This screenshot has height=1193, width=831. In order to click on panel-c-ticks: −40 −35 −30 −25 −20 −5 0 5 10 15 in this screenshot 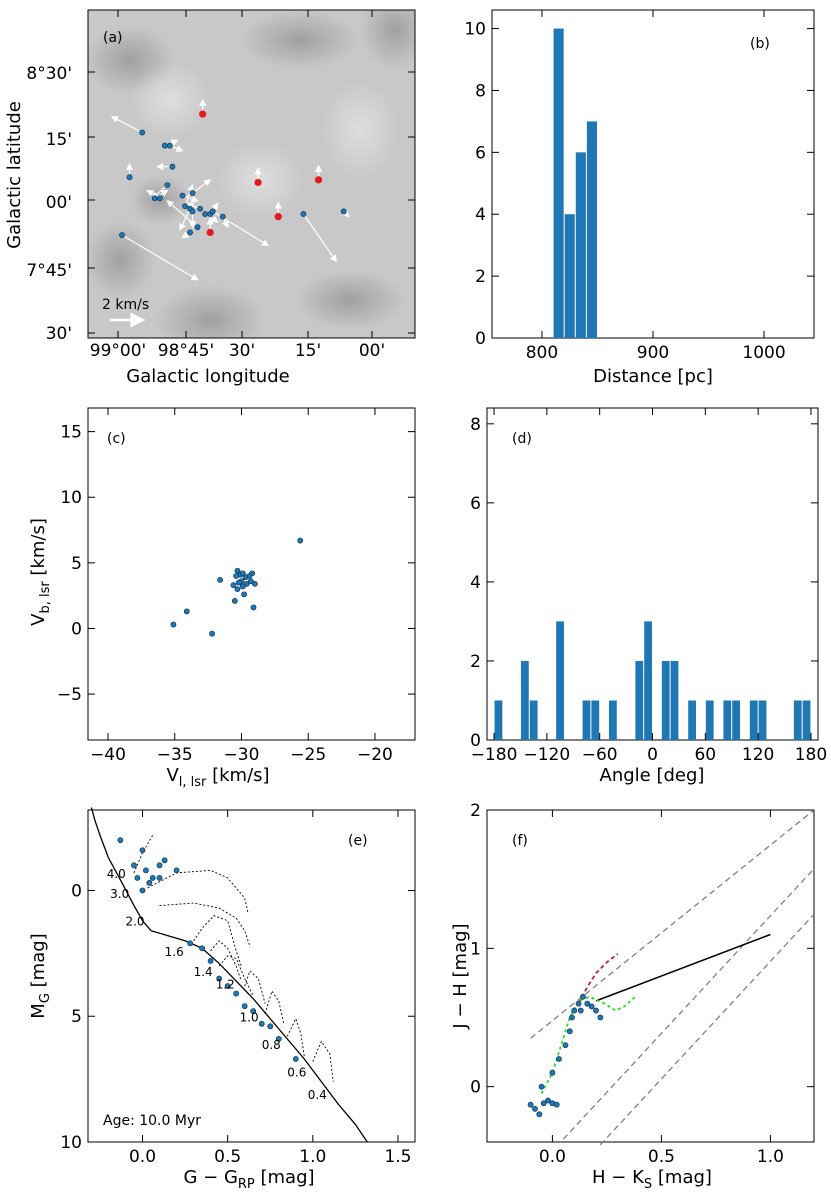, I will do `click(236, 586)`.